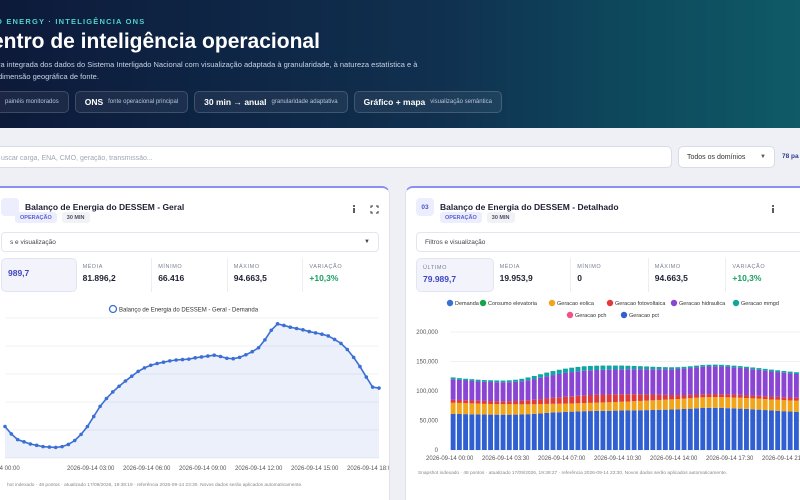 The height and width of the screenshot is (500, 800). Describe the element at coordinates (170, 267) in the screenshot. I see `stat-label: MÍNIMO` at that location.